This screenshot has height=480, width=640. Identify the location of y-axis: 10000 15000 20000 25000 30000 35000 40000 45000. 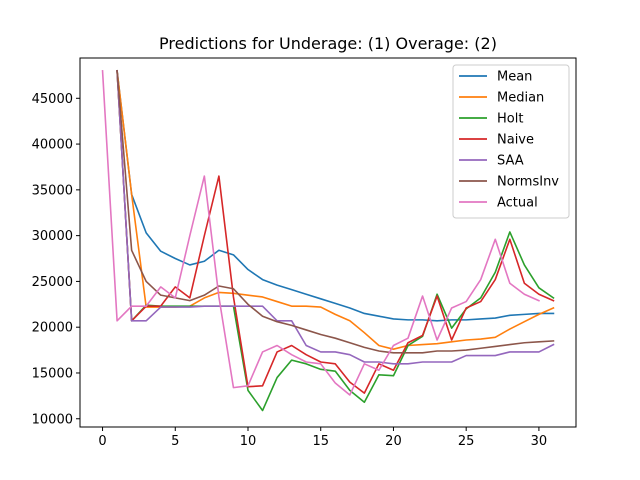
(56, 259).